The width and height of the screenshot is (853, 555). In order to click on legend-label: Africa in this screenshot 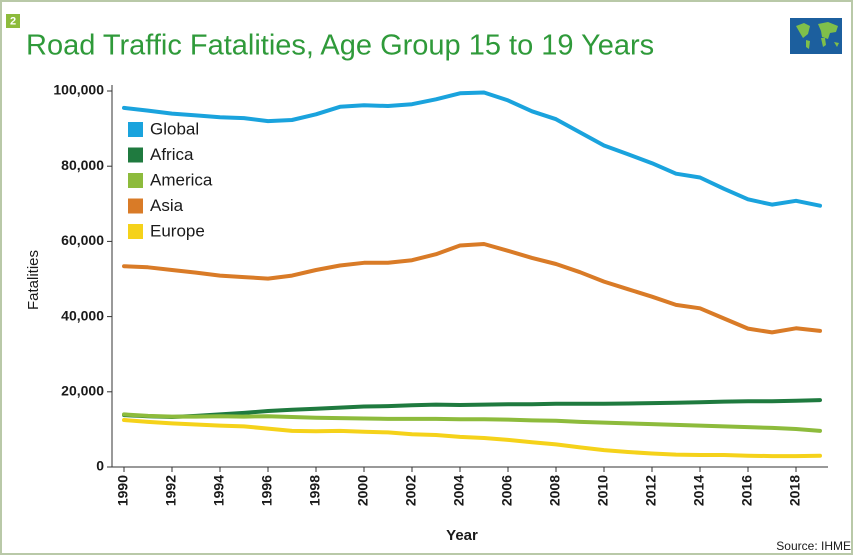, I will do `click(172, 154)`.